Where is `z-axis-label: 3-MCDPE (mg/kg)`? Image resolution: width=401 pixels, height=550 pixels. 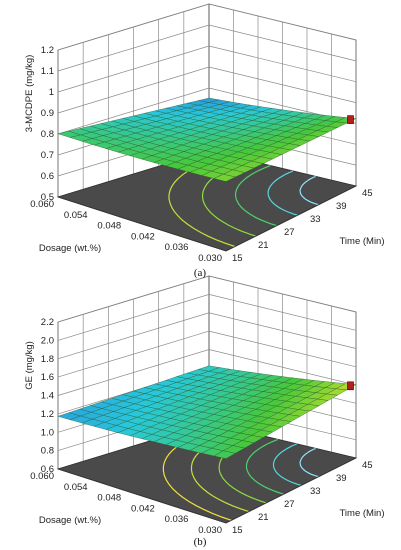
z-axis-label: 3-MCDPE (mg/kg) is located at coordinates (29, 94).